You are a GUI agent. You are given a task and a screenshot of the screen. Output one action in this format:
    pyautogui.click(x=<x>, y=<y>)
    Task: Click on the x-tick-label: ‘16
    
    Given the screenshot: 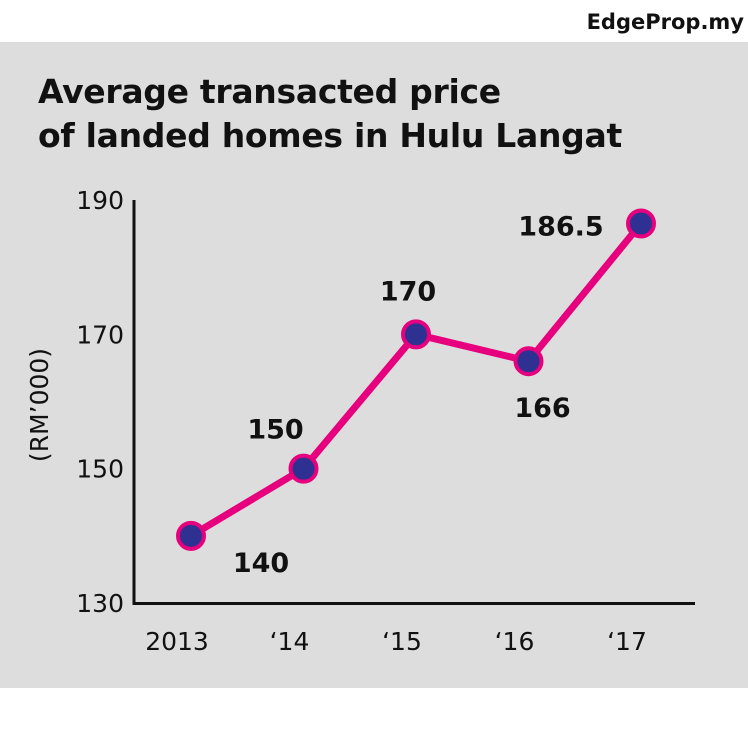 What is the action you would take?
    pyautogui.click(x=515, y=641)
    